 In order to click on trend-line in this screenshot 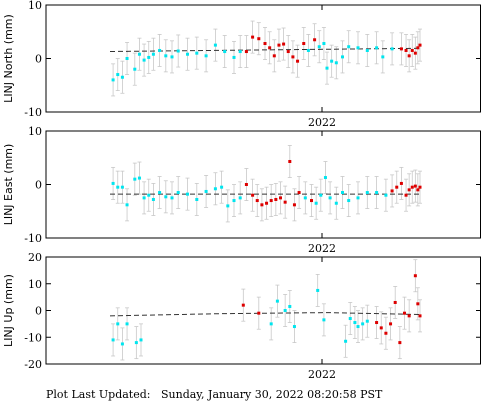, I will do `click(265, 314)`.